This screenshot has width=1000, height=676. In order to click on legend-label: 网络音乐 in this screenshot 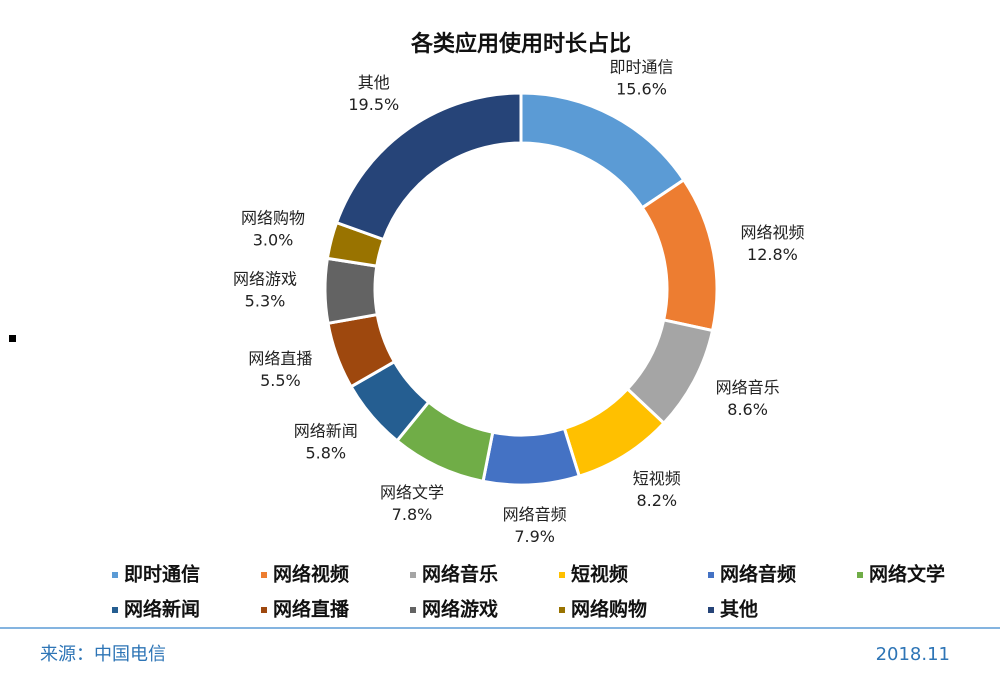, I will do `click(460, 574)`.